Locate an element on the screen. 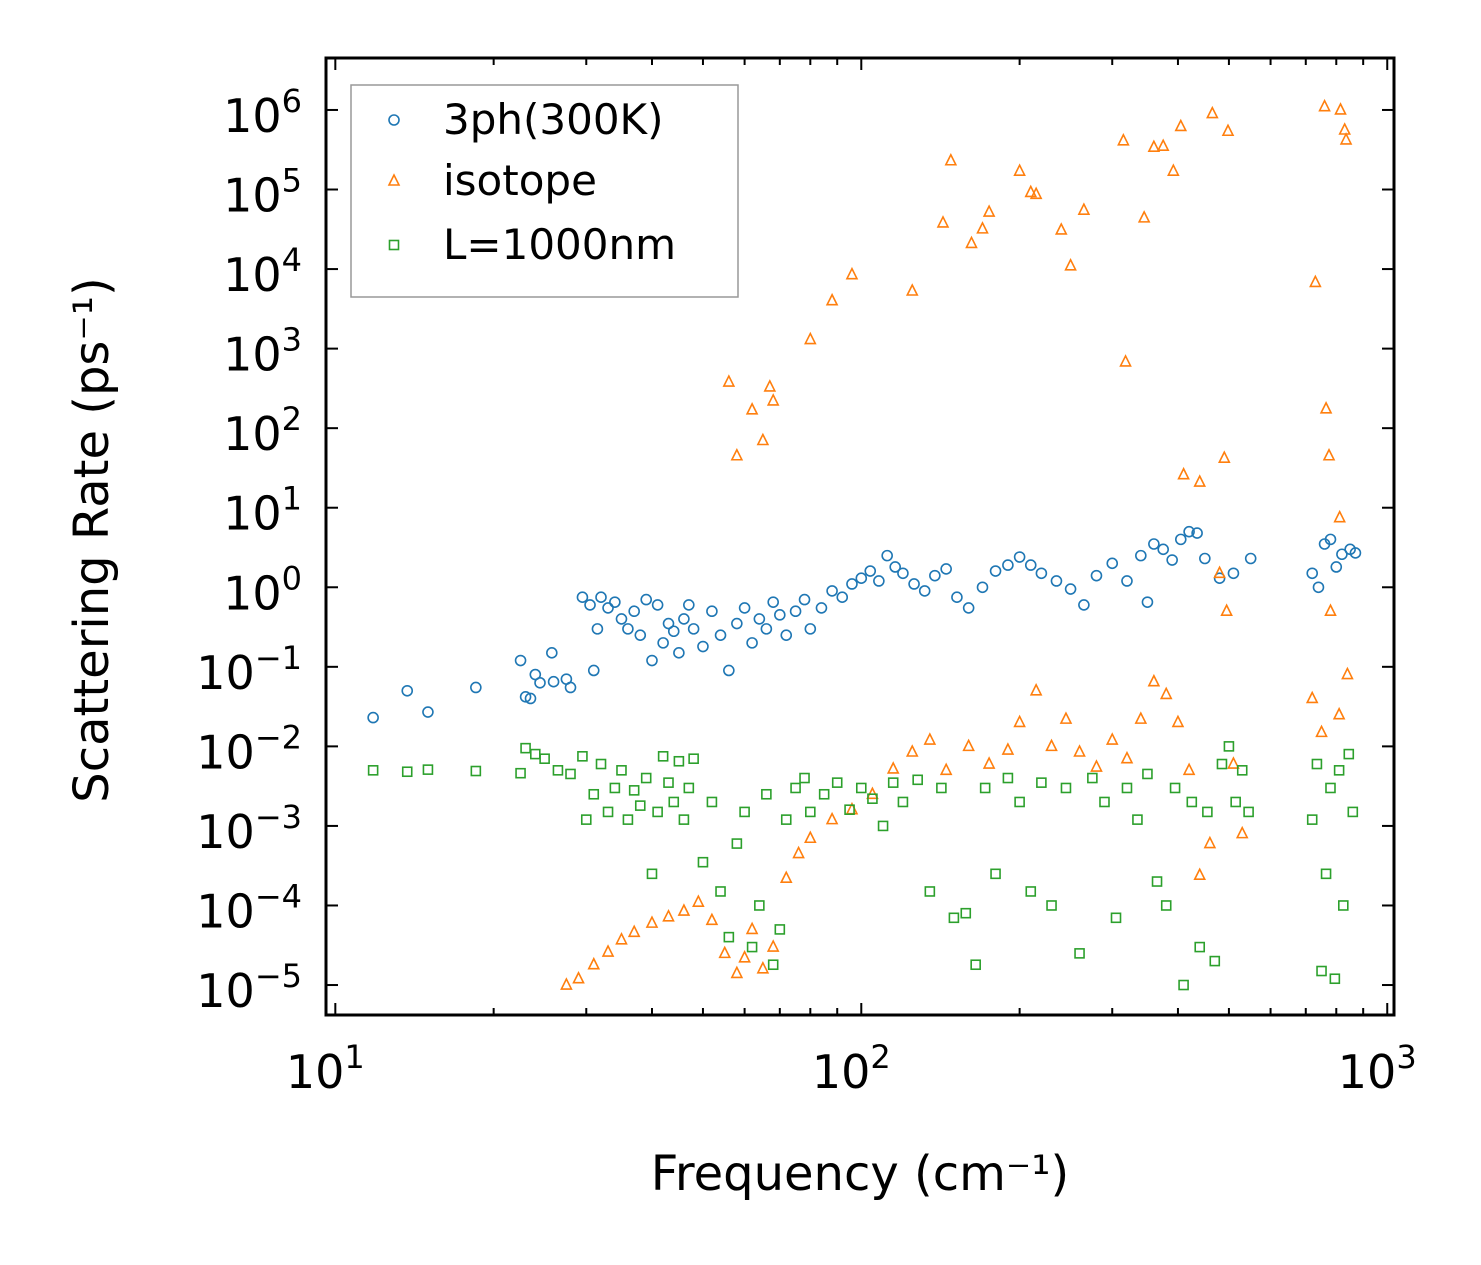  x-tick-labels: 10¹ 10² 10³ is located at coordinates (851, 1068).